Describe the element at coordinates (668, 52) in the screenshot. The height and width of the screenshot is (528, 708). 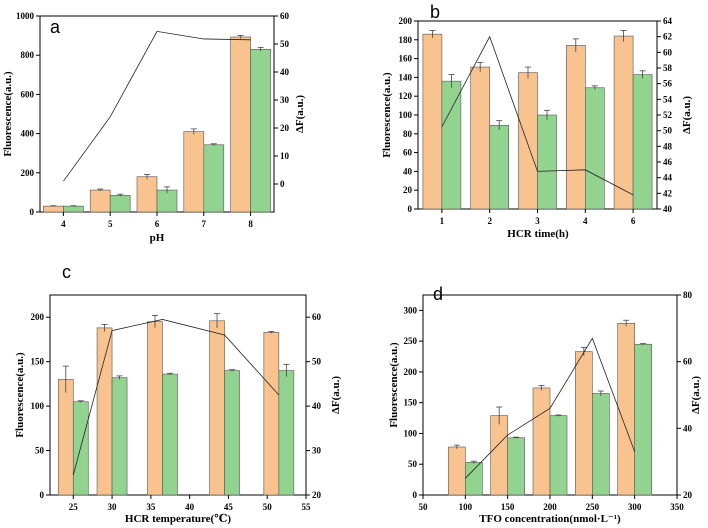
I see `panel-b-y2tick-60: 60` at that location.